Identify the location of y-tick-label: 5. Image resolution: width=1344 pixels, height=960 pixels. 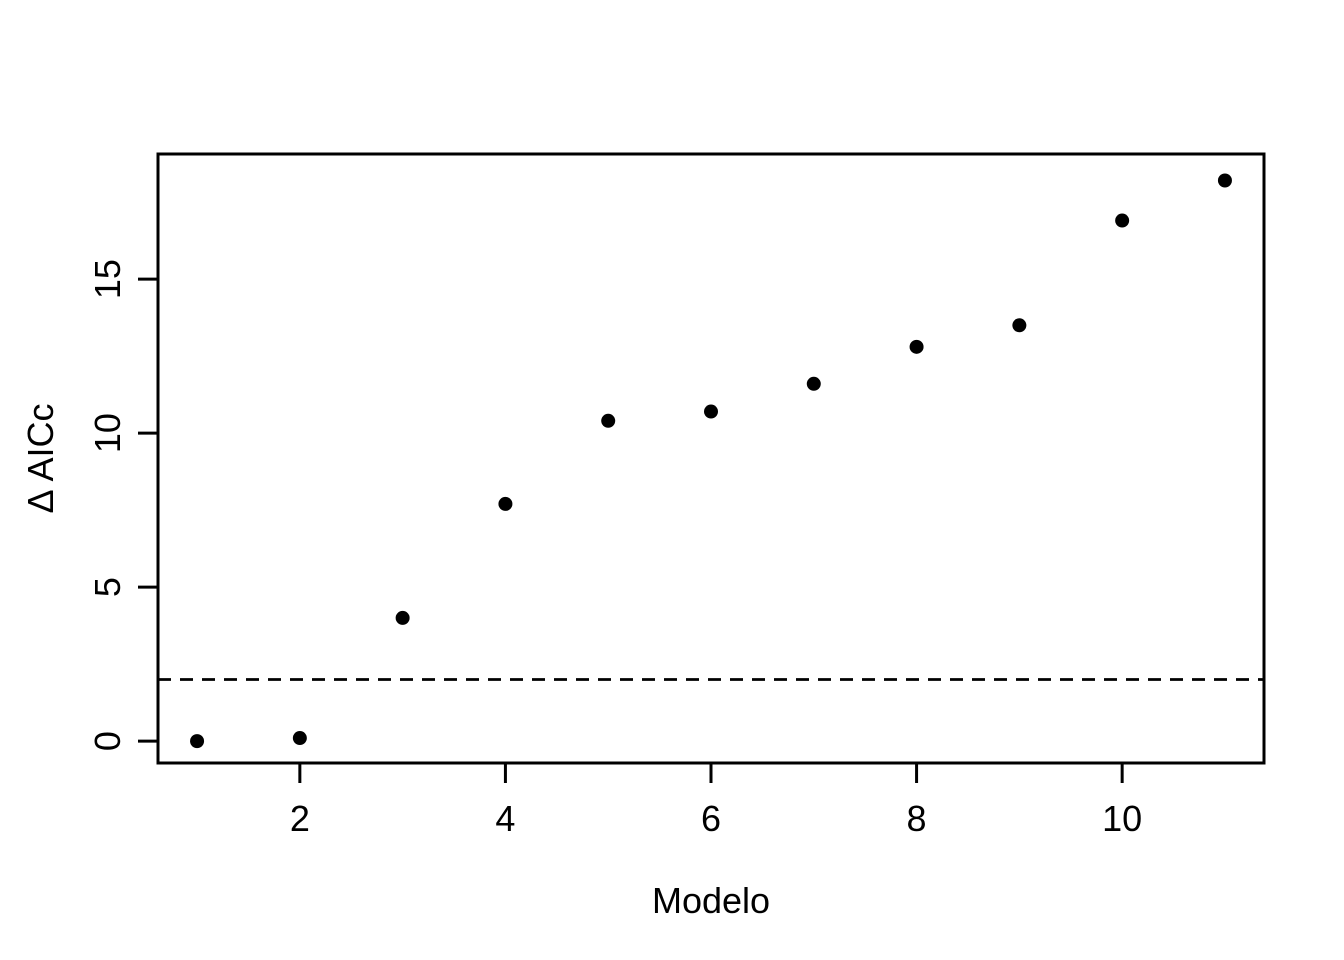
(107, 587).